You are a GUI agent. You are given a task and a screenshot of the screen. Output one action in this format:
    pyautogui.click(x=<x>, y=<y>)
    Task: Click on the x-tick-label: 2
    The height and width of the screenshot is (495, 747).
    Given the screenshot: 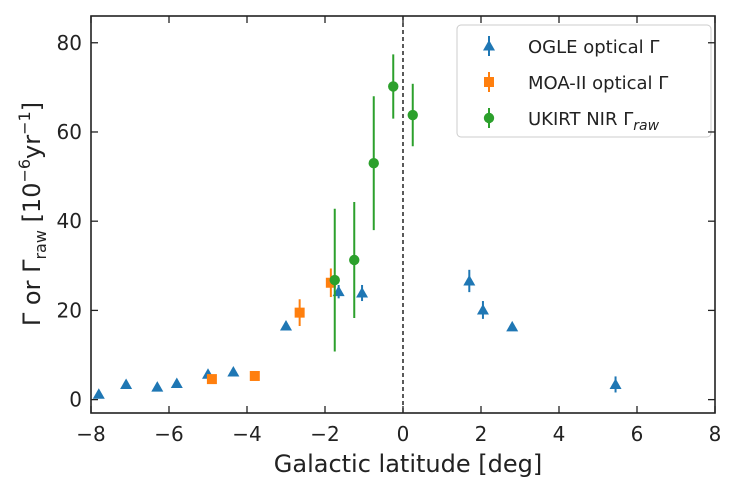 What is the action you would take?
    pyautogui.click(x=481, y=434)
    